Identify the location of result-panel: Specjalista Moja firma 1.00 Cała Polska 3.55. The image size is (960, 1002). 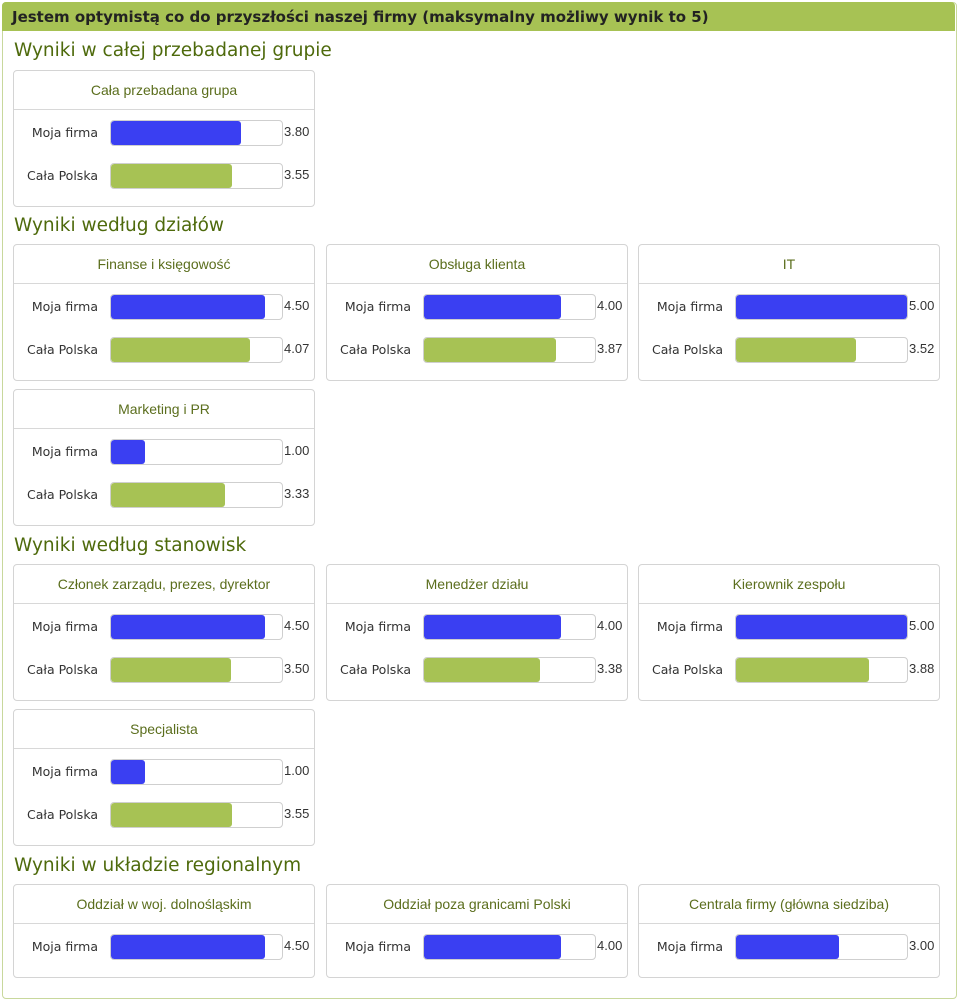
(164, 777).